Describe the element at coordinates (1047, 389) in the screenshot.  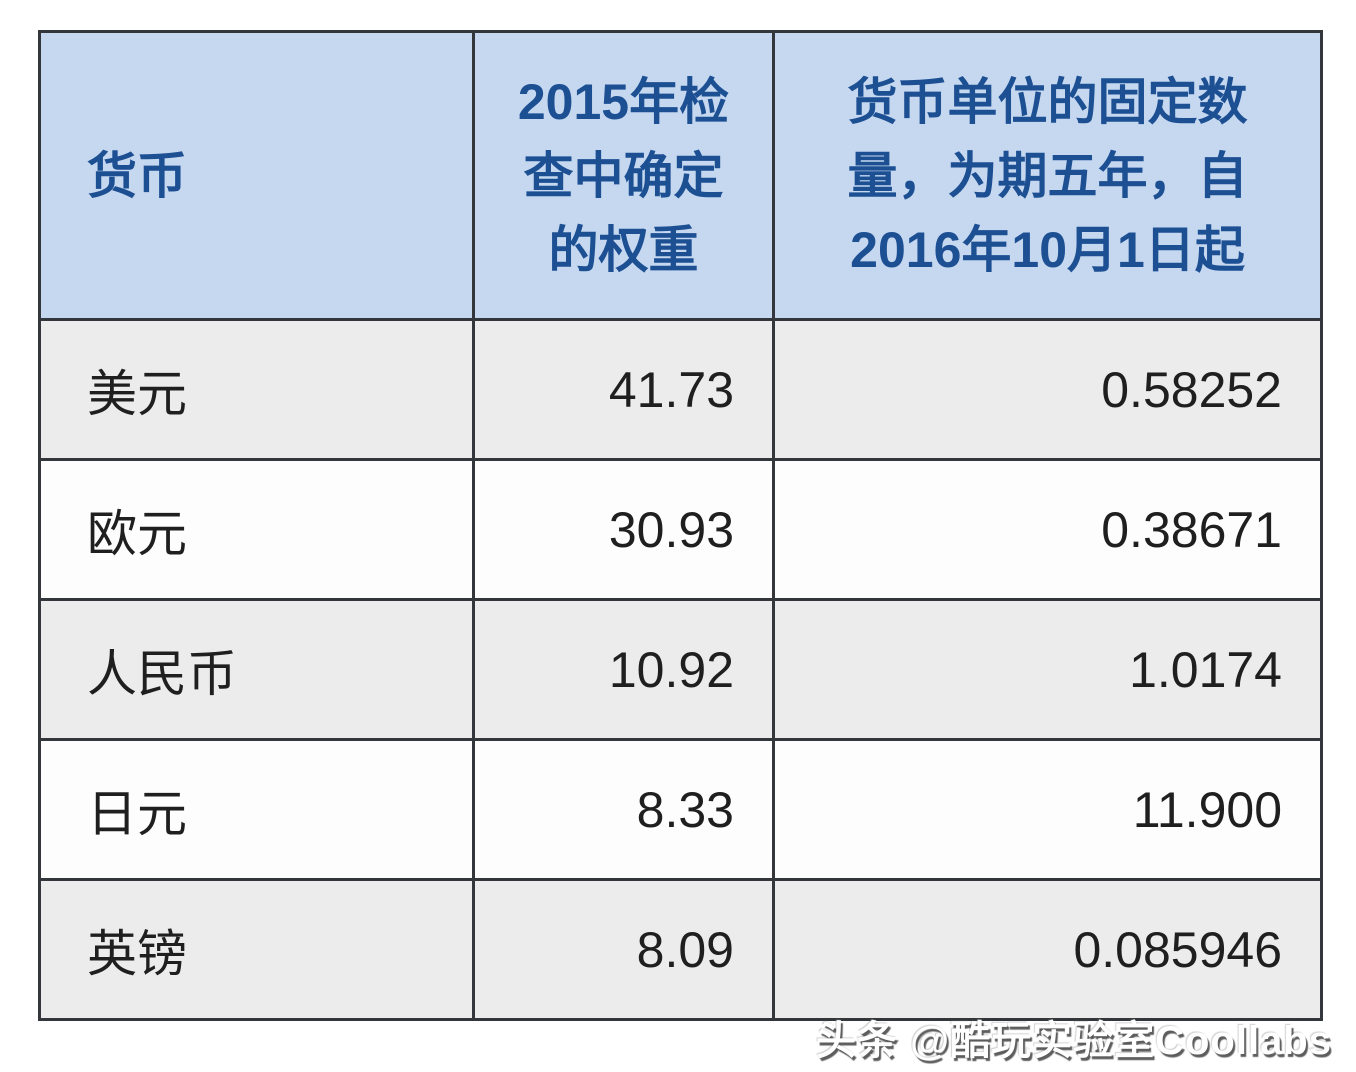
I see `fixed-amount-usd: 0.58252` at that location.